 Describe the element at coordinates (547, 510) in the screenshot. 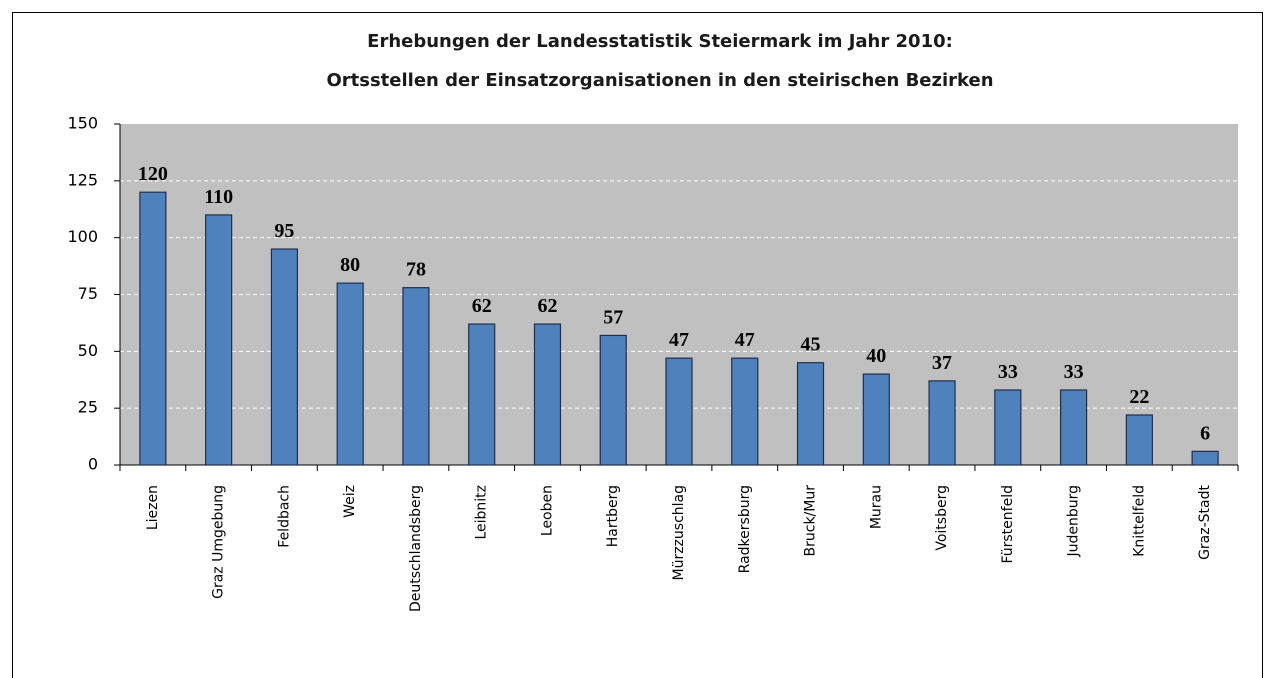

I see `x-tick-label: Leoben` at that location.